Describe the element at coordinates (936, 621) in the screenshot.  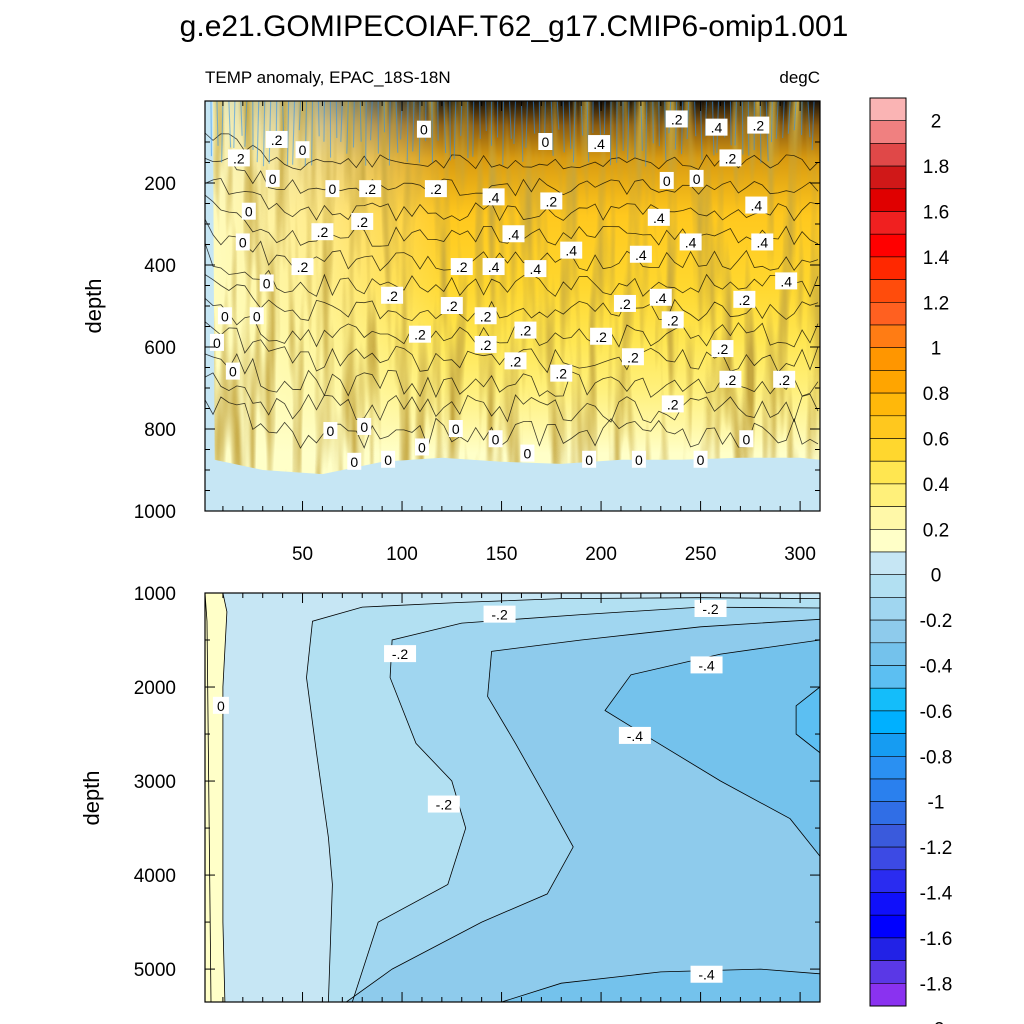
I see `colorbar-tick-label: -0.2` at that location.